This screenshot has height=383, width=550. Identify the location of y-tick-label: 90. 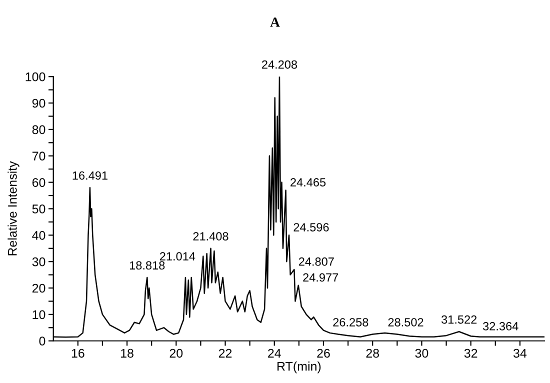
(39, 103).